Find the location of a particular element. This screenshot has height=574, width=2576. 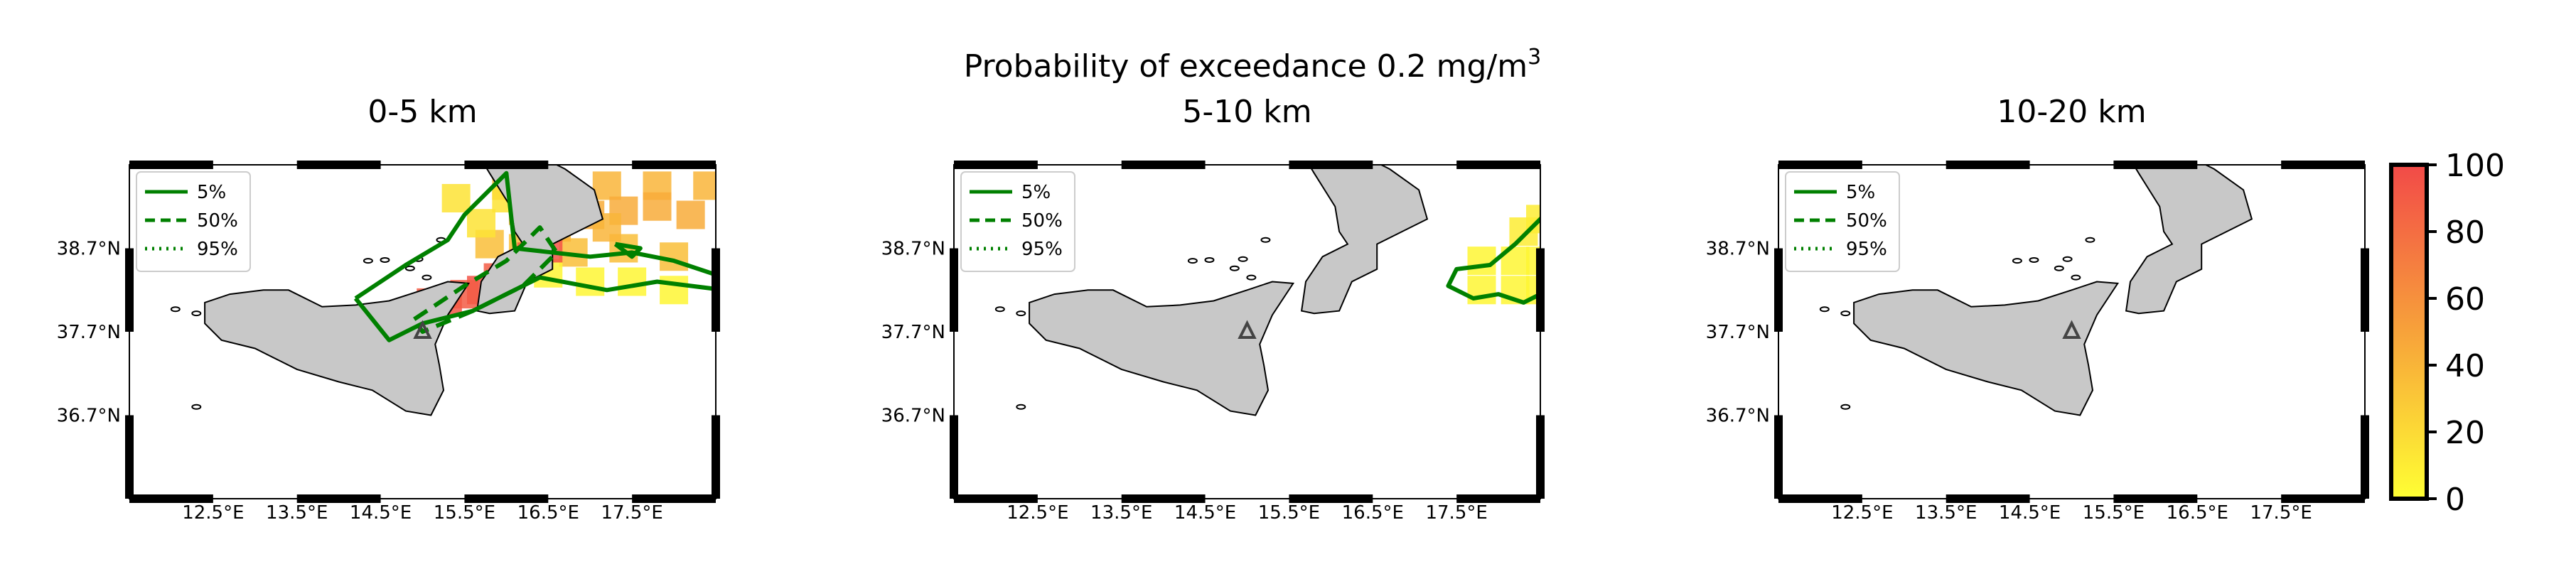

legend-label: 50% is located at coordinates (217, 221).